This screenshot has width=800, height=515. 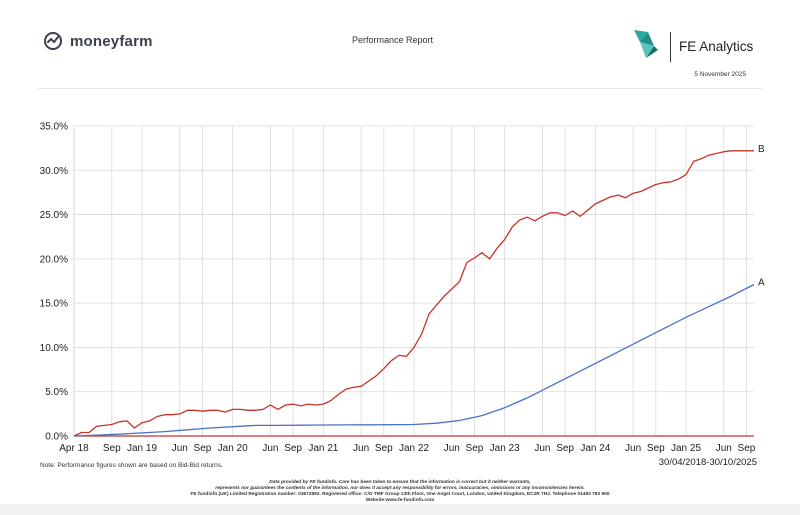 I want to click on series-end-label: A, so click(x=761, y=283).